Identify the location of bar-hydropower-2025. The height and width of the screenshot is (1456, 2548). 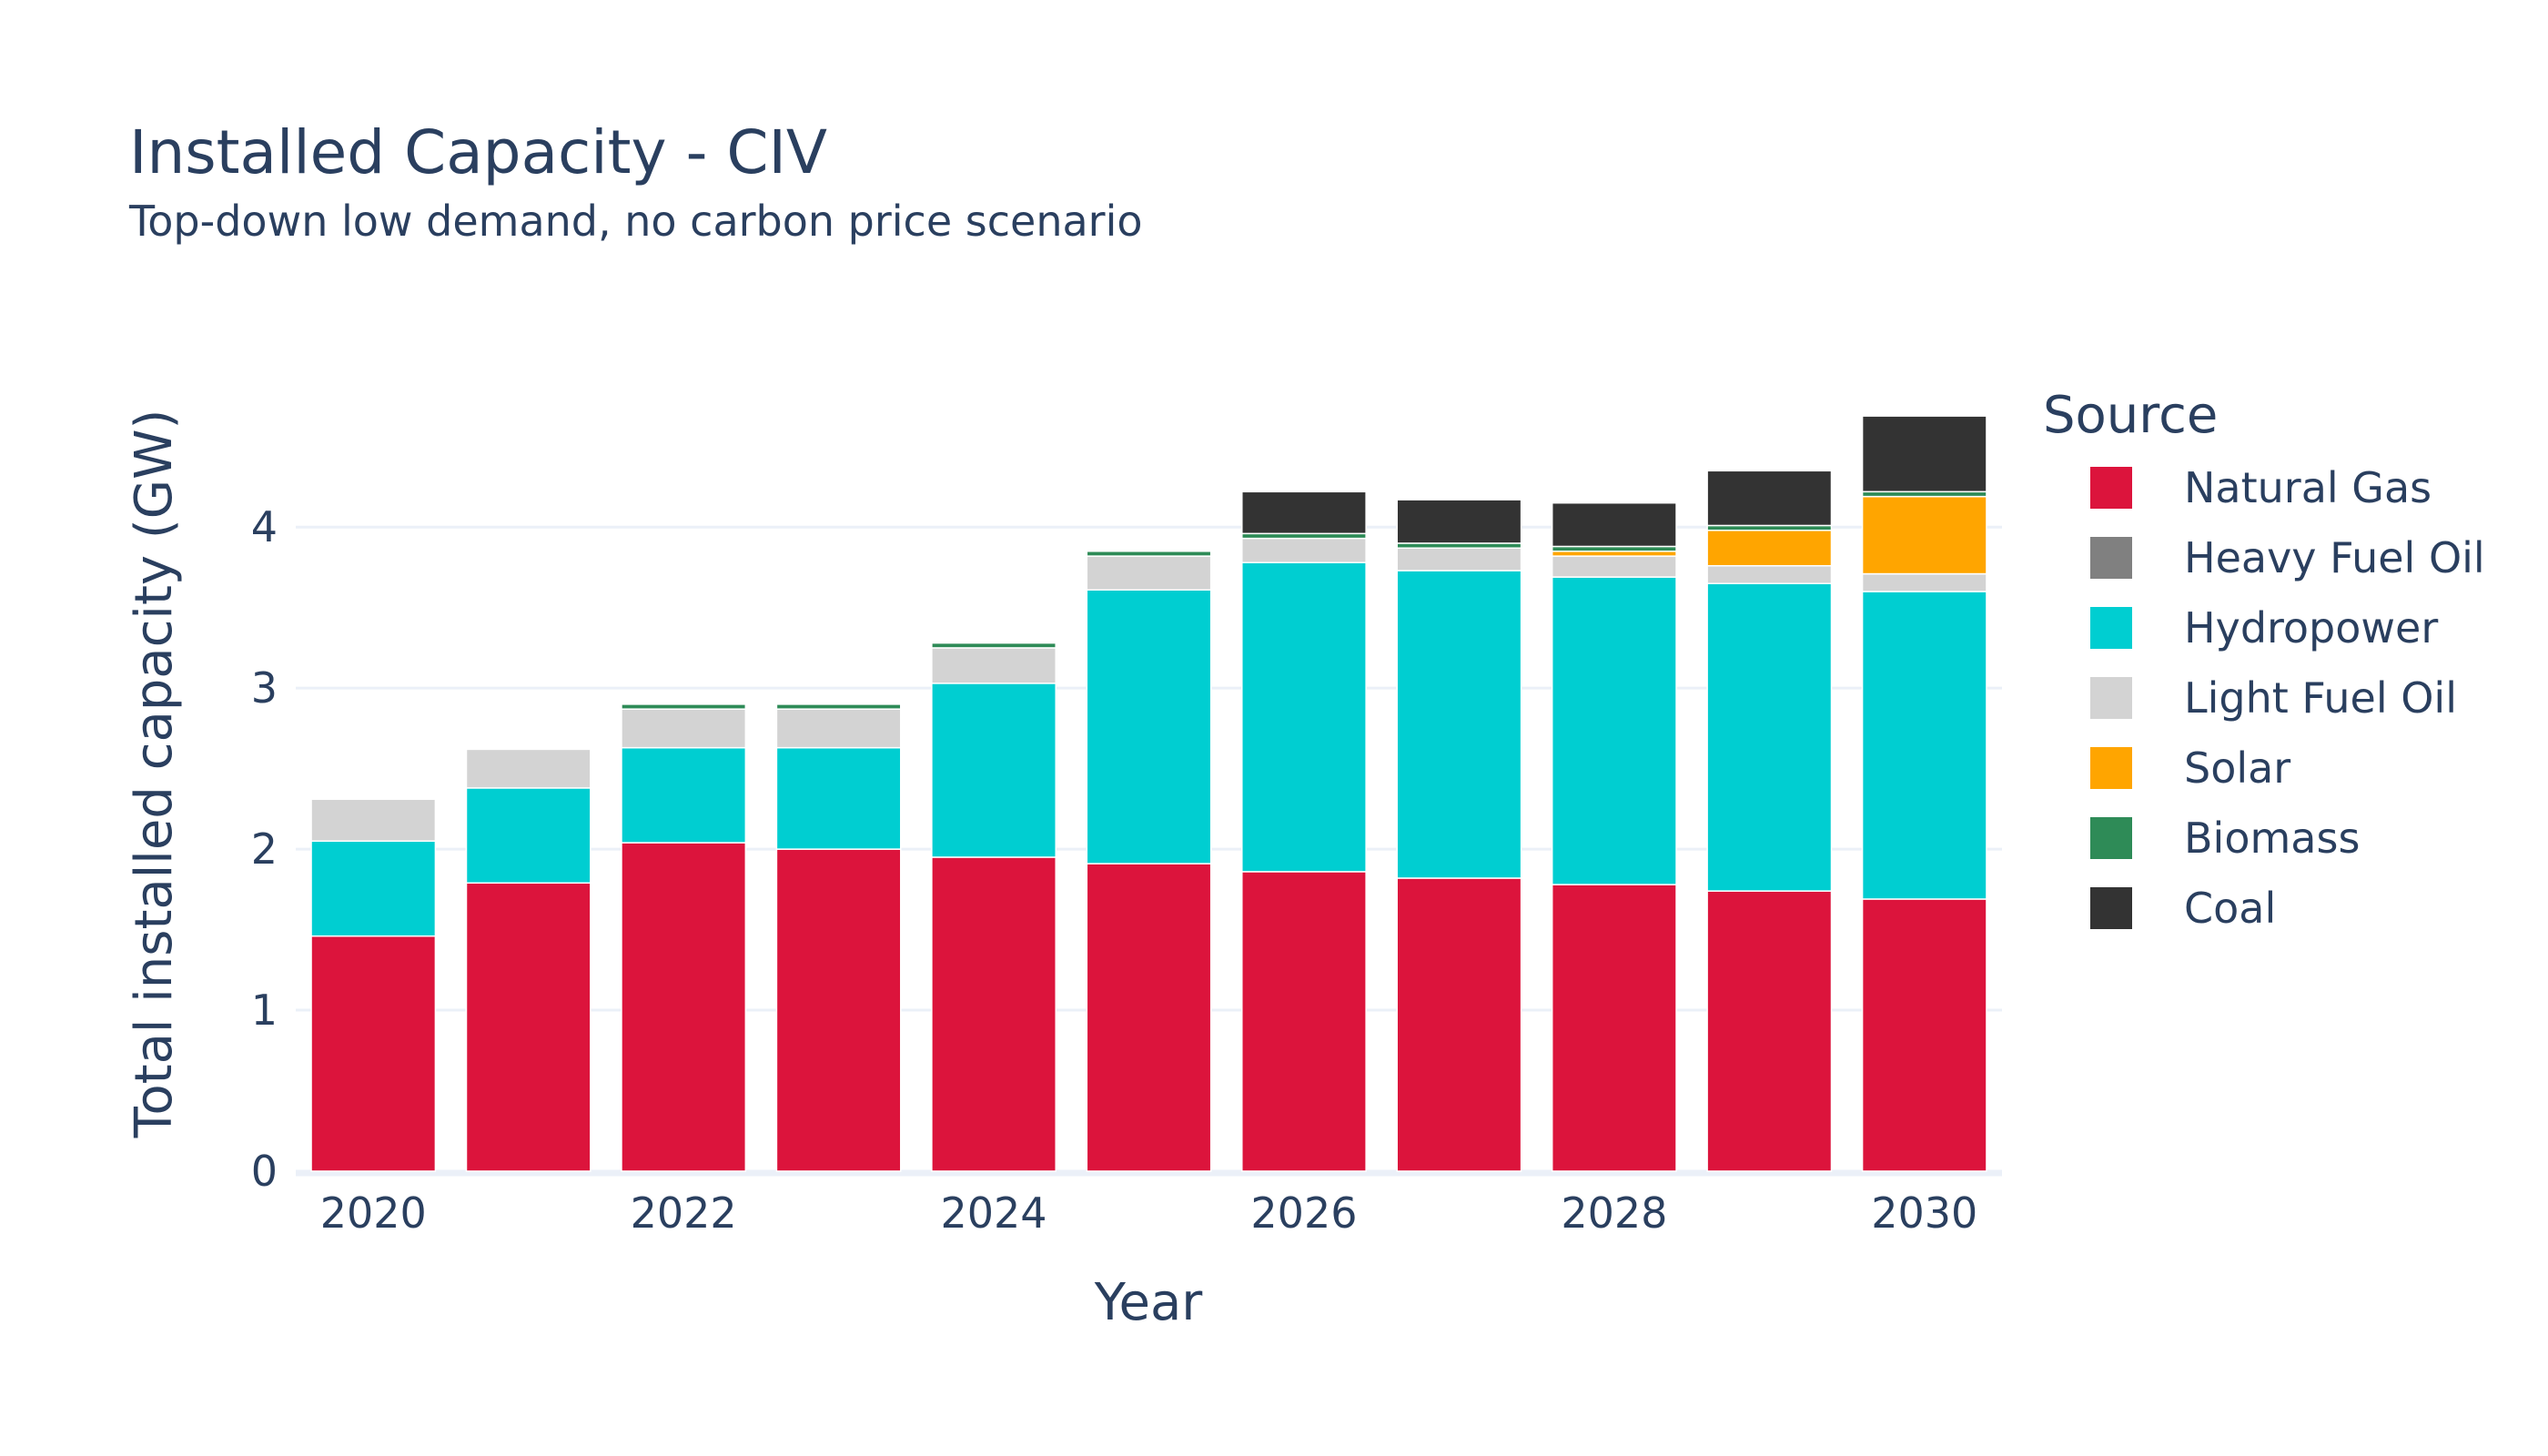
(1149, 727).